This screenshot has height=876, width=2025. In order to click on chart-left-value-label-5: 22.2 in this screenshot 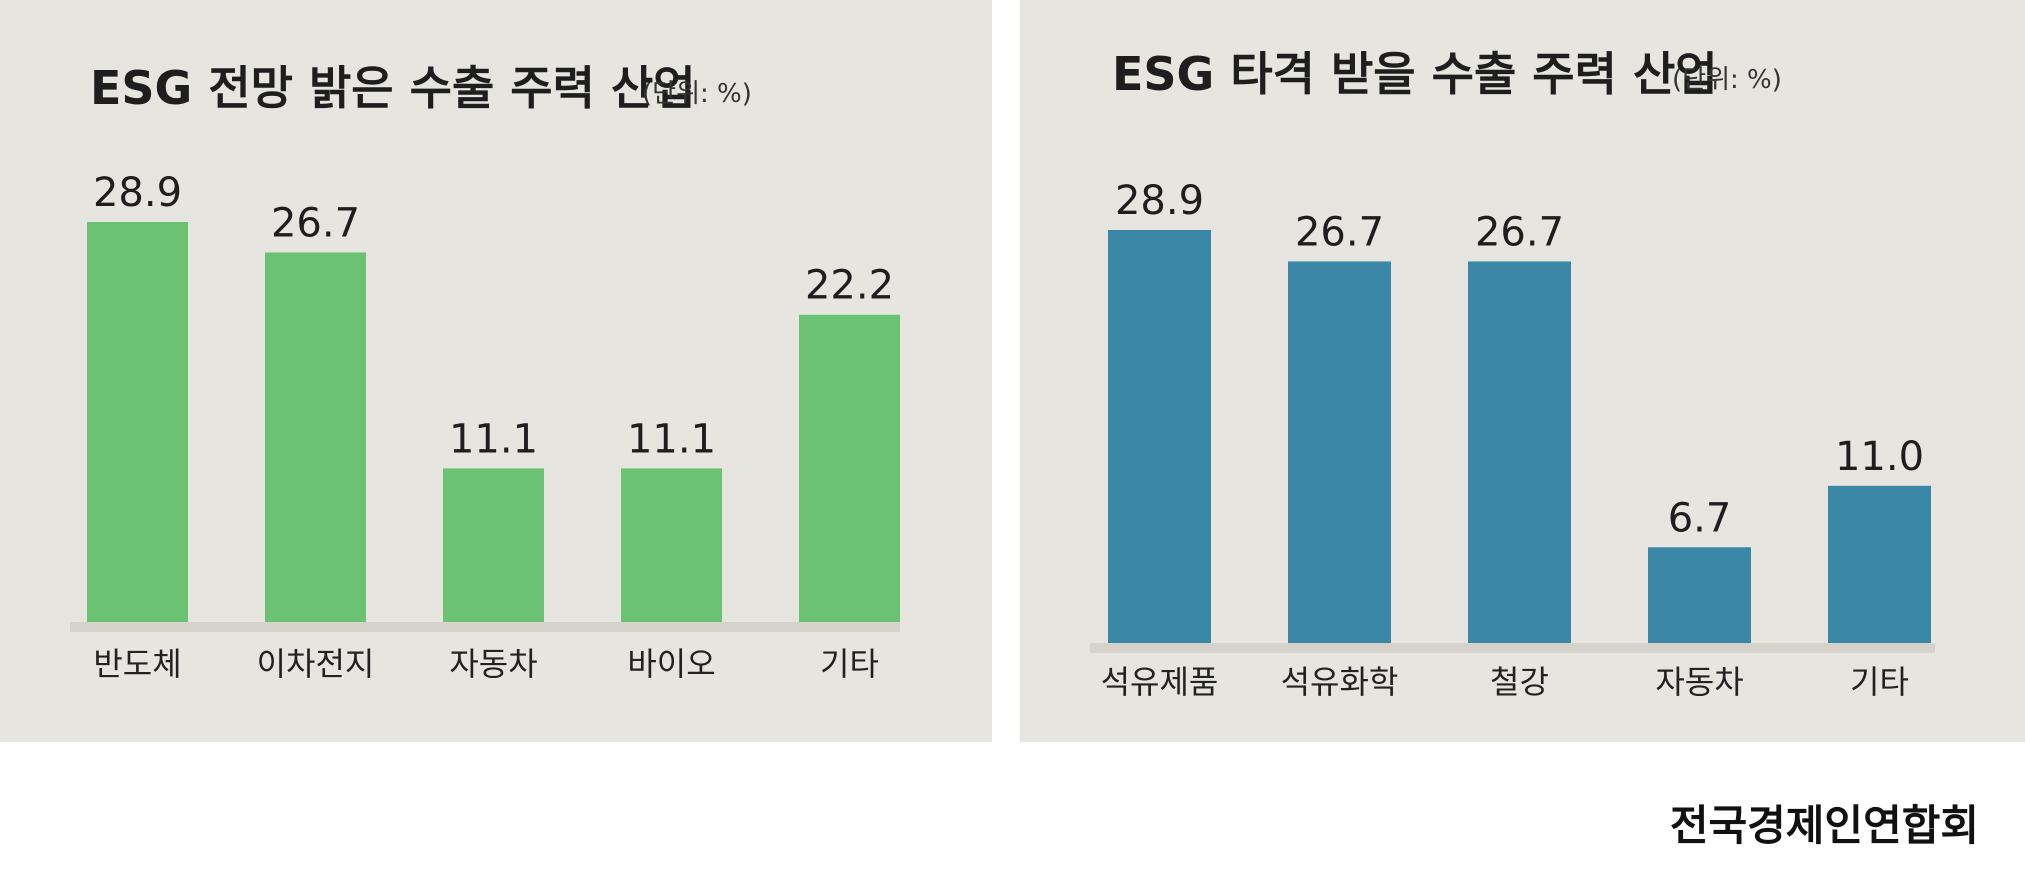, I will do `click(849, 286)`.